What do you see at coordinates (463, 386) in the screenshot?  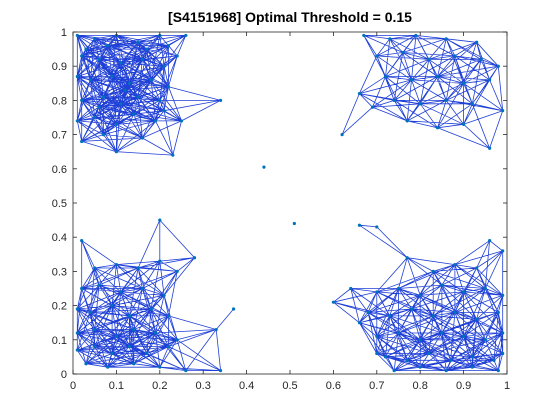 I see `x-tick-label: 0.9` at bounding box center [463, 386].